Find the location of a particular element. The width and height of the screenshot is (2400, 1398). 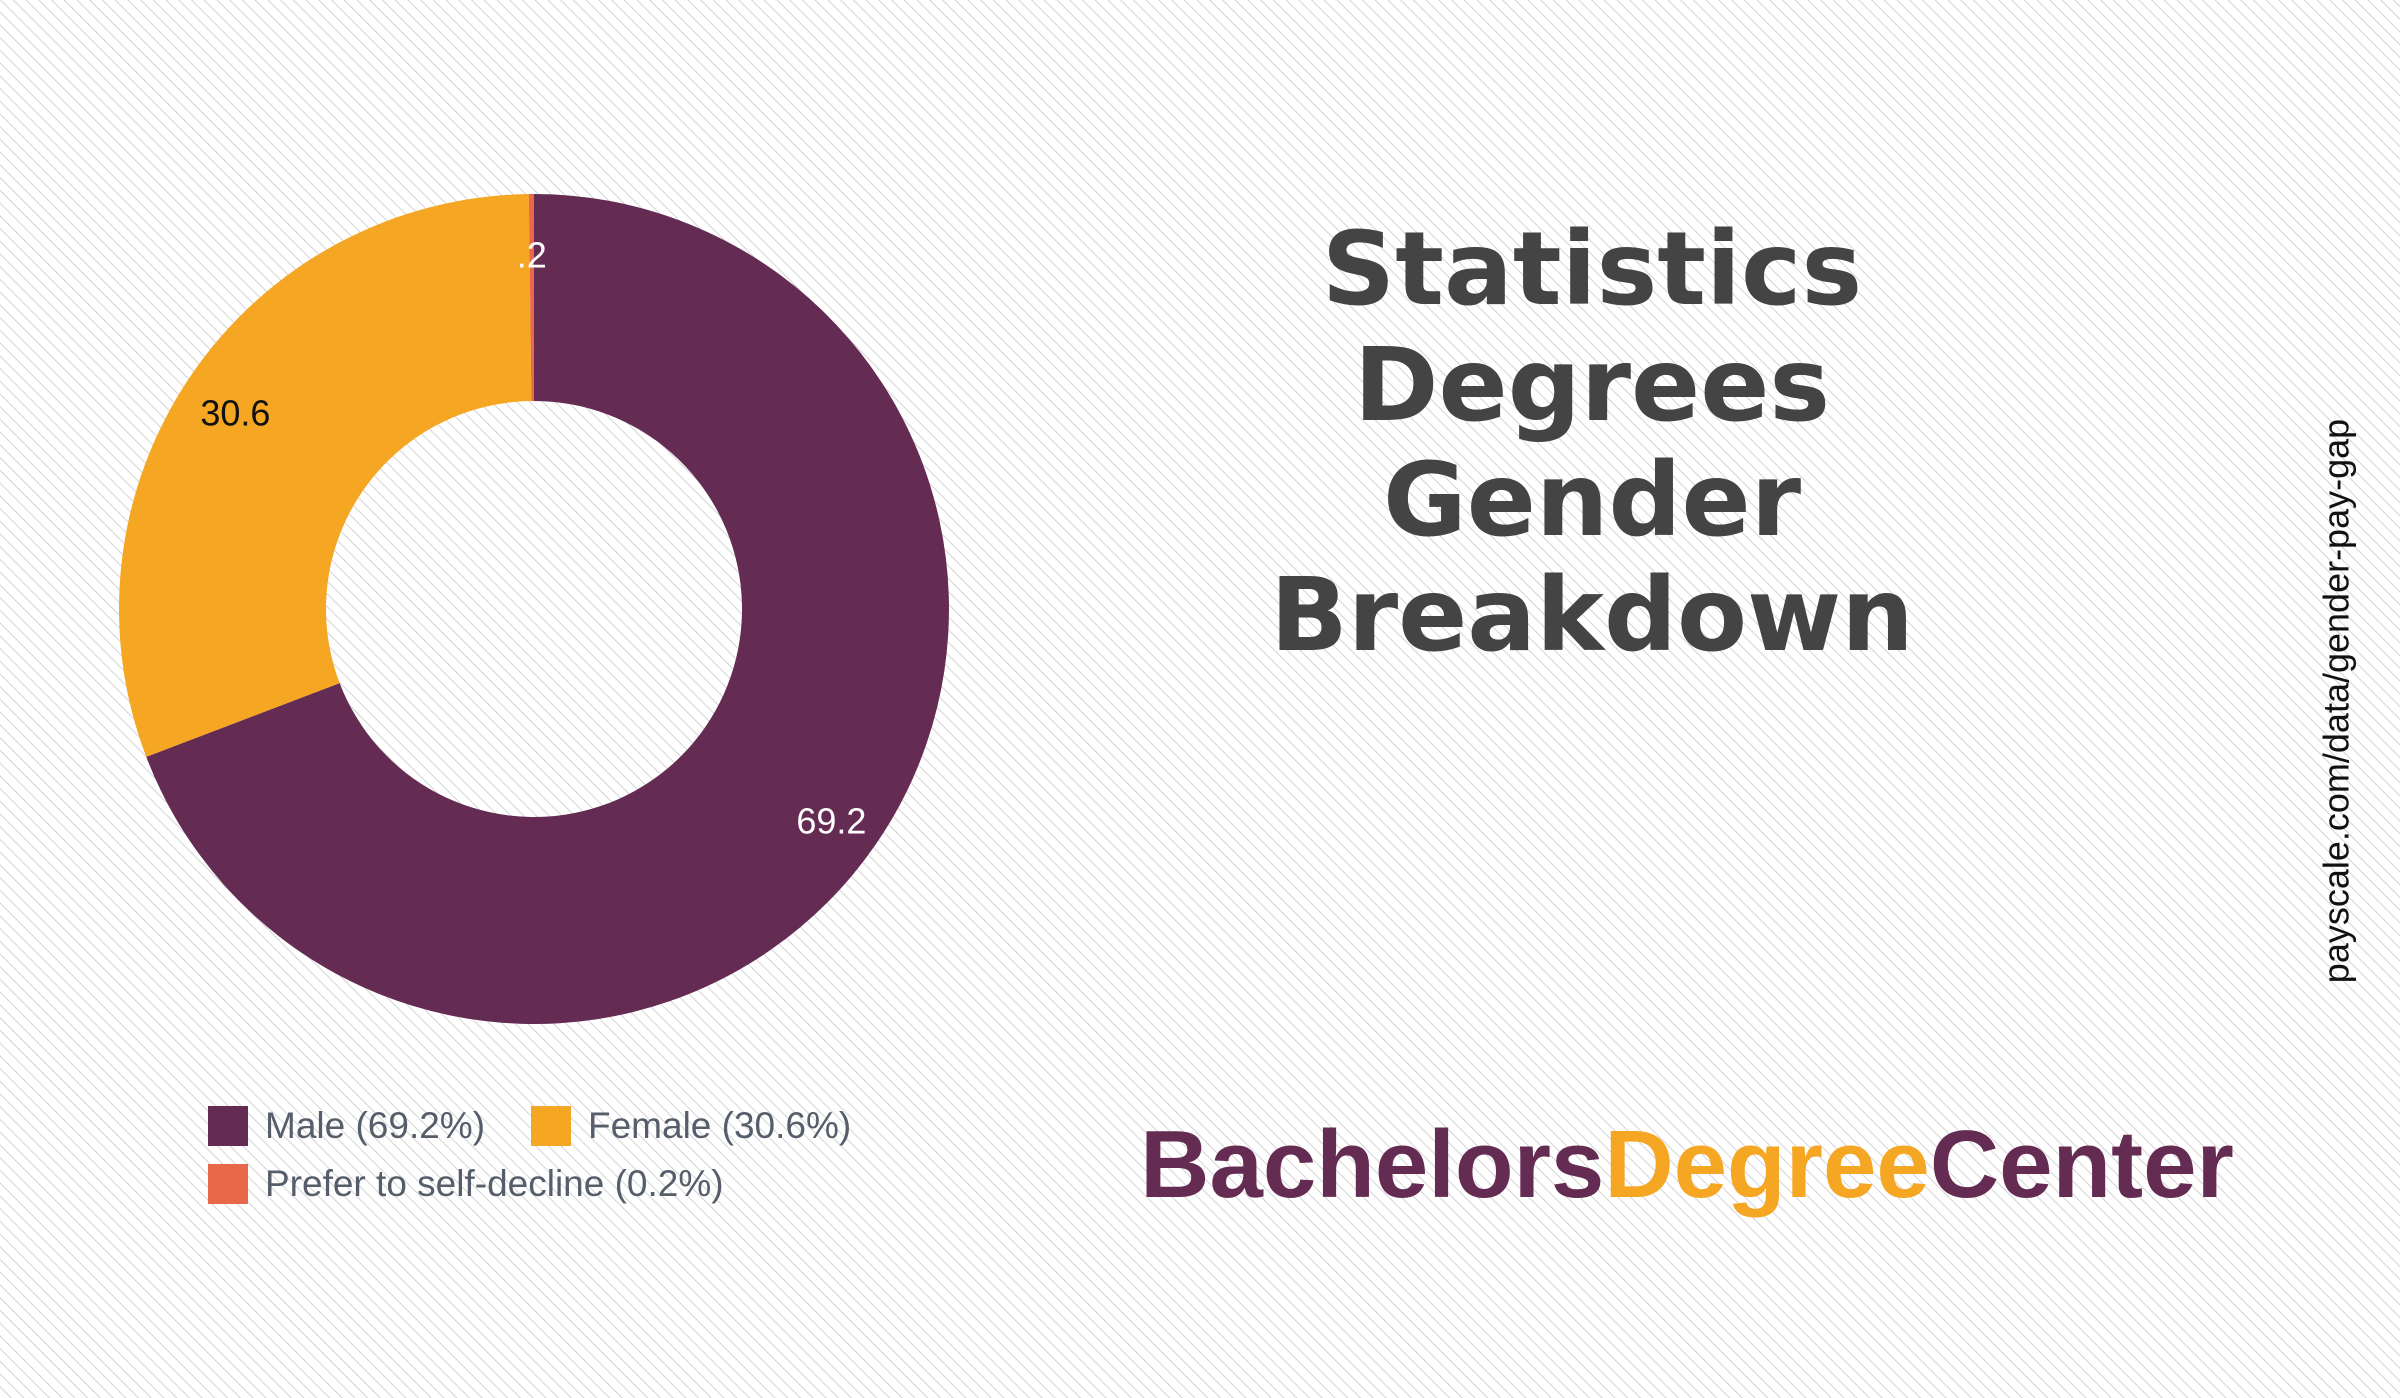

title-line: Statistics is located at coordinates (1592, 269).